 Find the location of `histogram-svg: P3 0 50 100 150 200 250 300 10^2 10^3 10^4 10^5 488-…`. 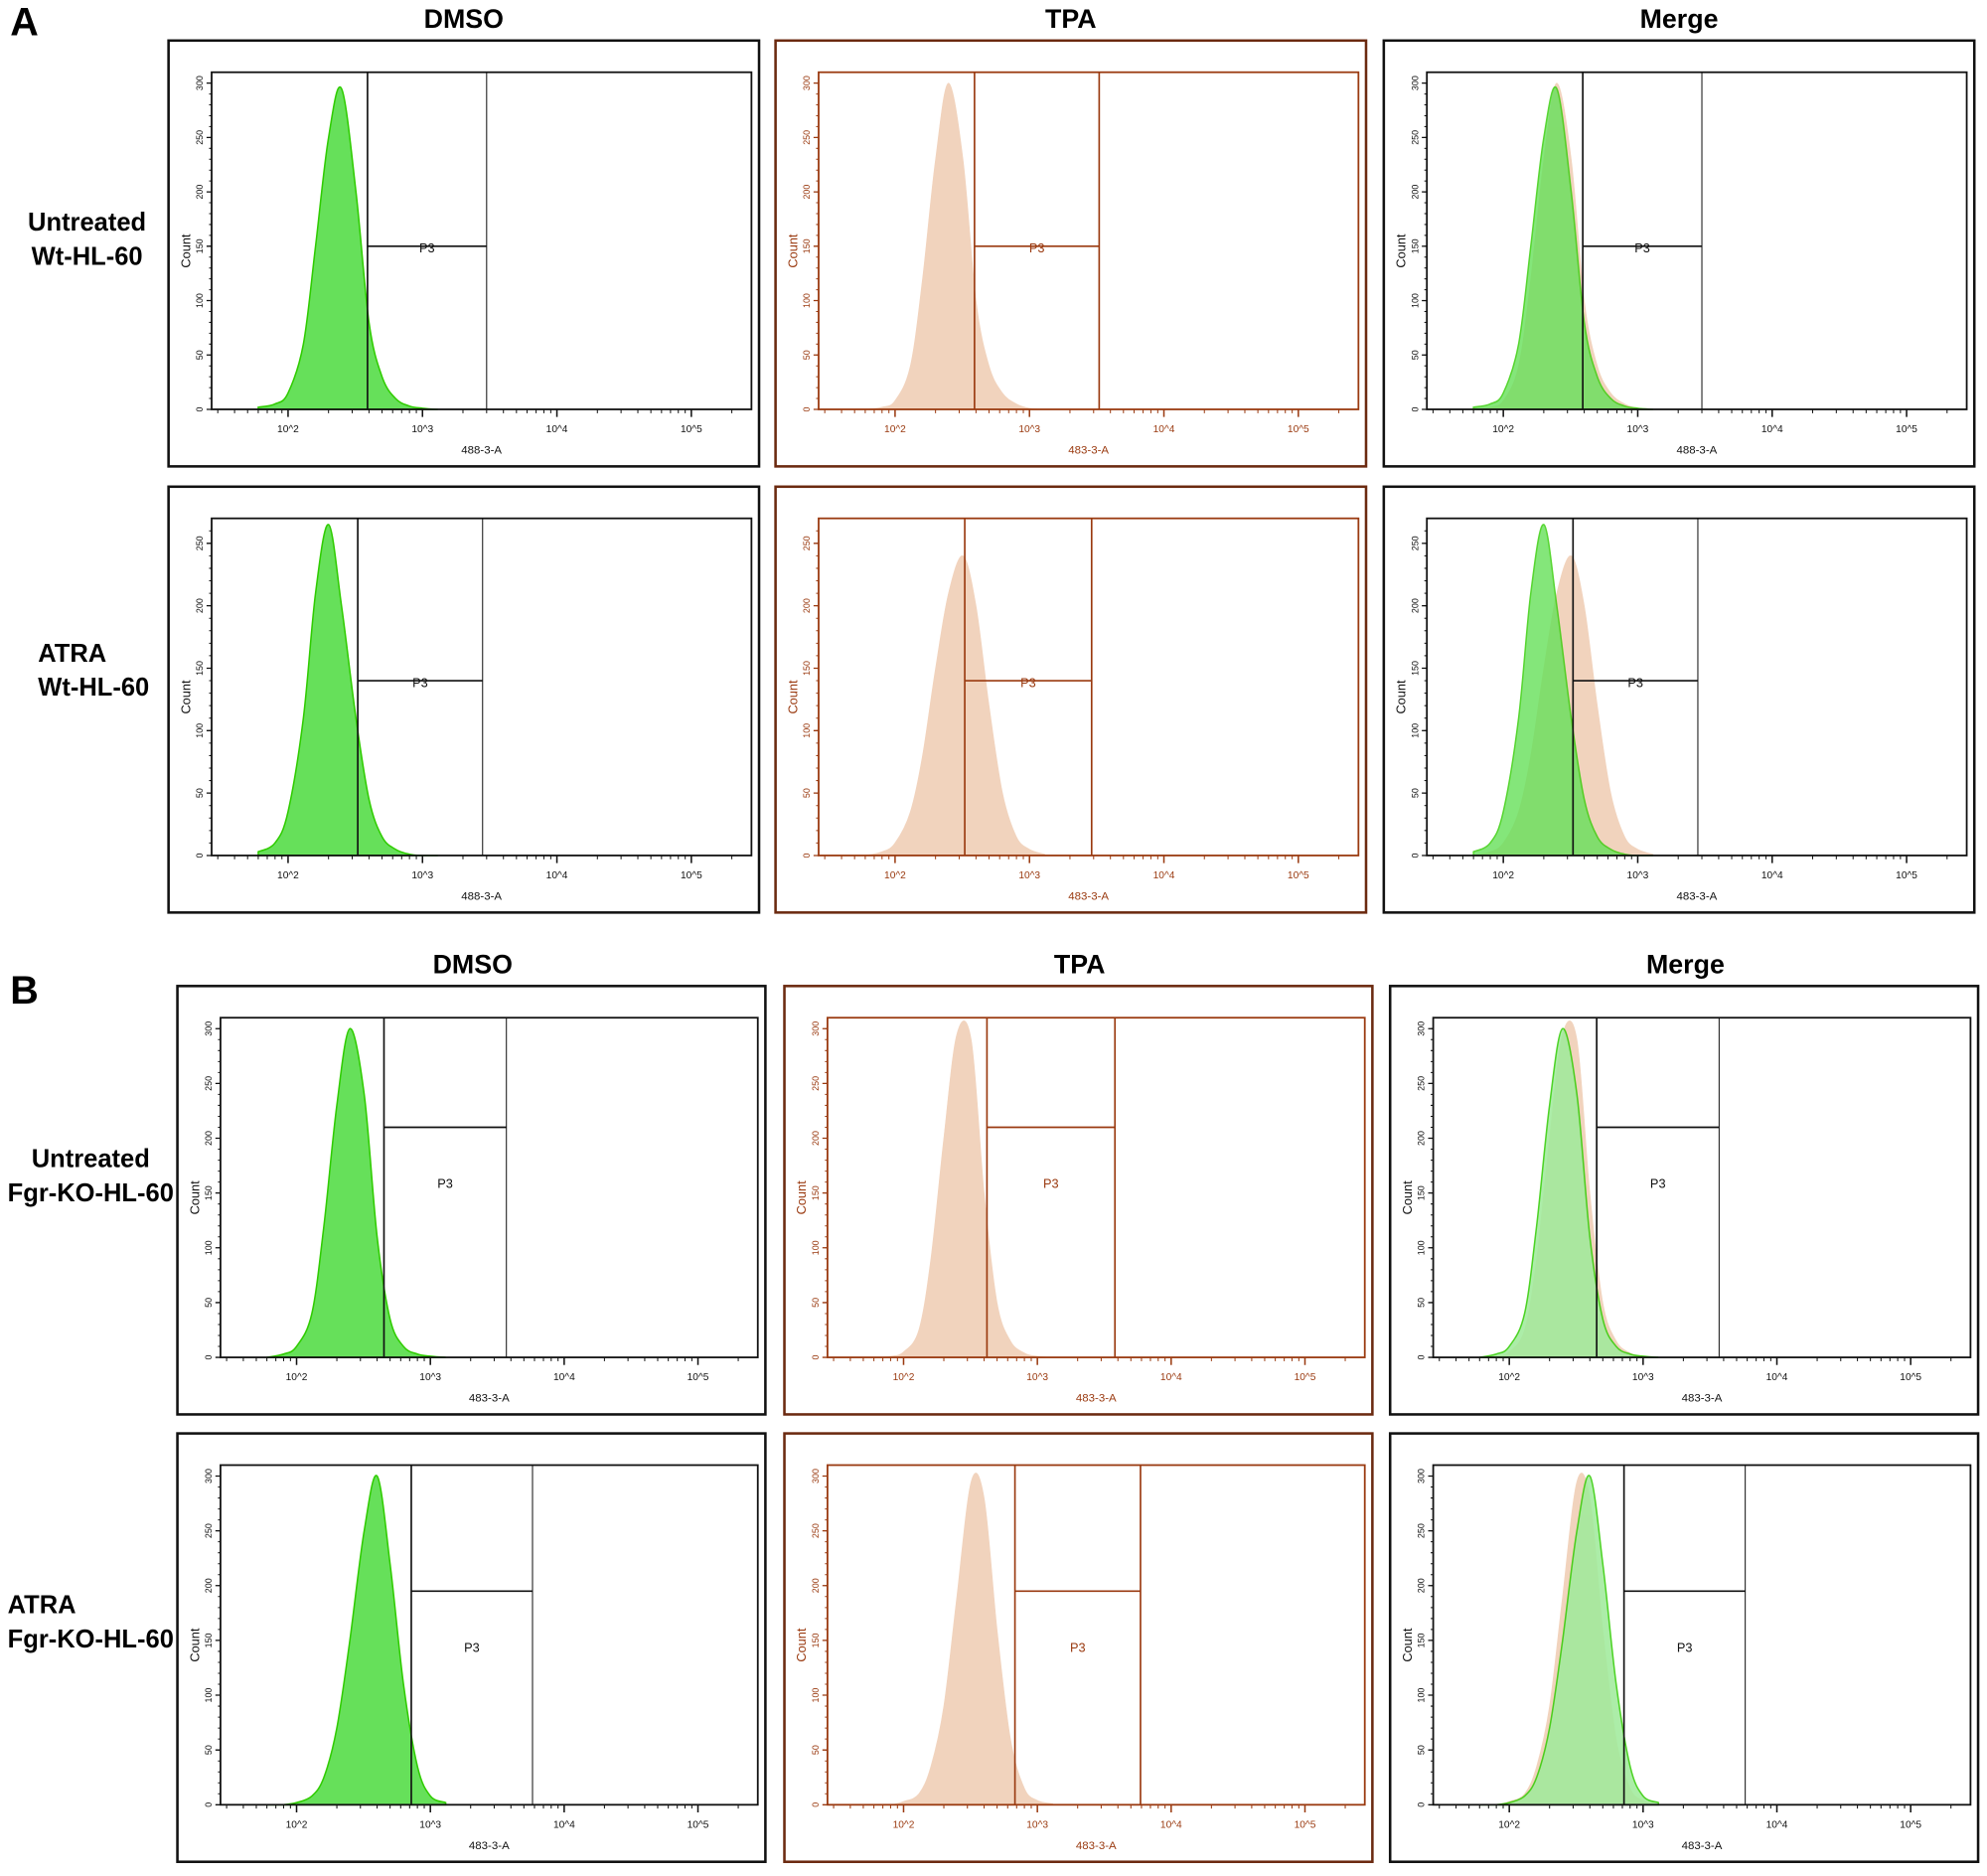

histogram-svg: P3 0 50 100 150 200 250 300 10^2 10^3 10^4 10^5 488-… is located at coordinates (1681, 264).